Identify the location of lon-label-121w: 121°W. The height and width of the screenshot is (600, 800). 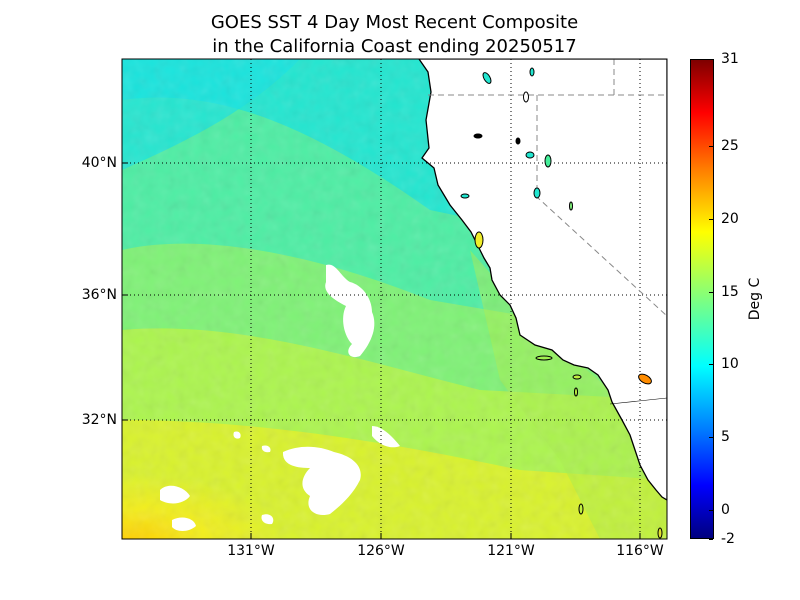
(511, 551).